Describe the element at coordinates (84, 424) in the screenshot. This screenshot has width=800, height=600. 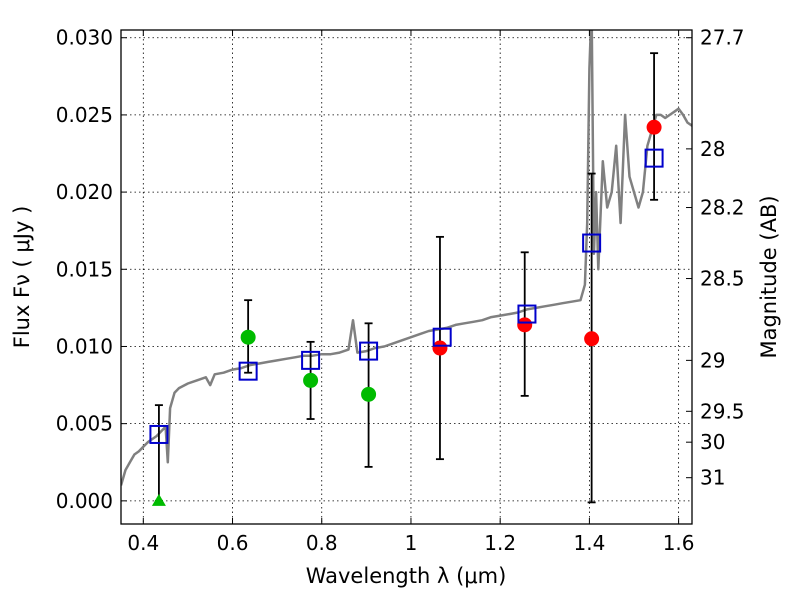
I see `y-tick-label: 0.005` at that location.